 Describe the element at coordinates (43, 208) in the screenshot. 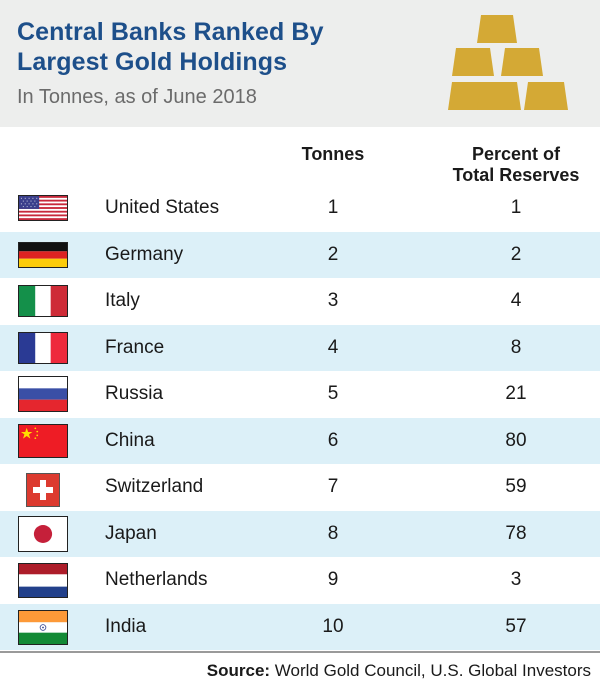

I see `us-flag-icon` at that location.